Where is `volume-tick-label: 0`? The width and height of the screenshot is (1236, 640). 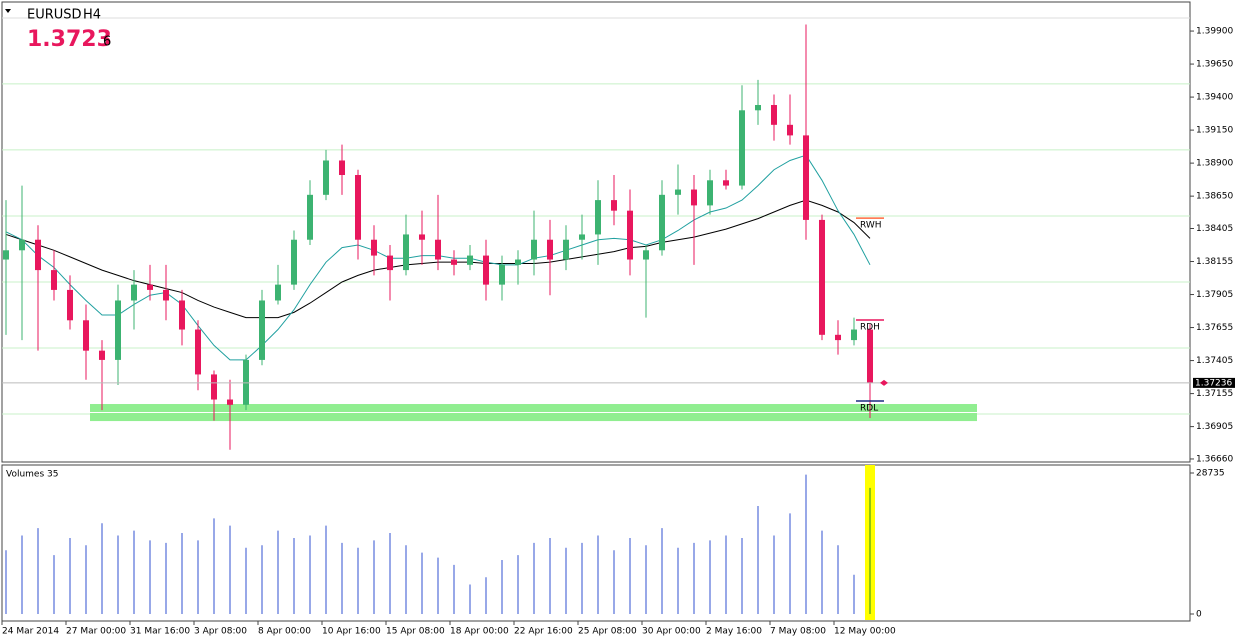 volume-tick-label: 0 is located at coordinates (1199, 615).